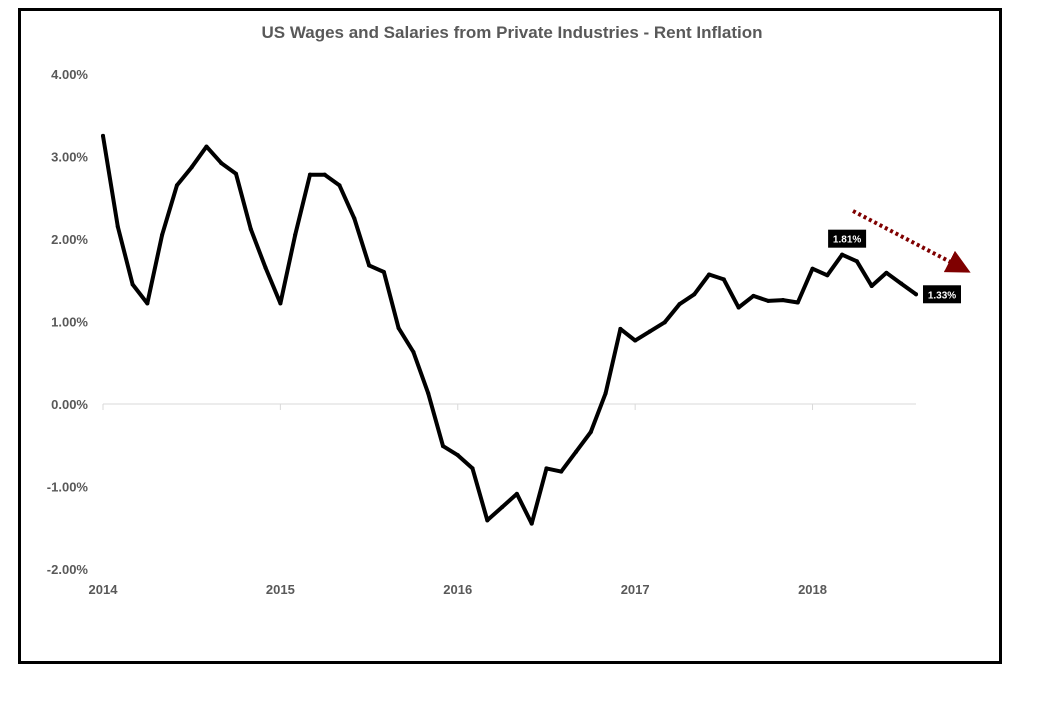 The height and width of the screenshot is (701, 1044). Describe the element at coordinates (69, 404) in the screenshot. I see `y-tick-label: 0.00%` at that location.